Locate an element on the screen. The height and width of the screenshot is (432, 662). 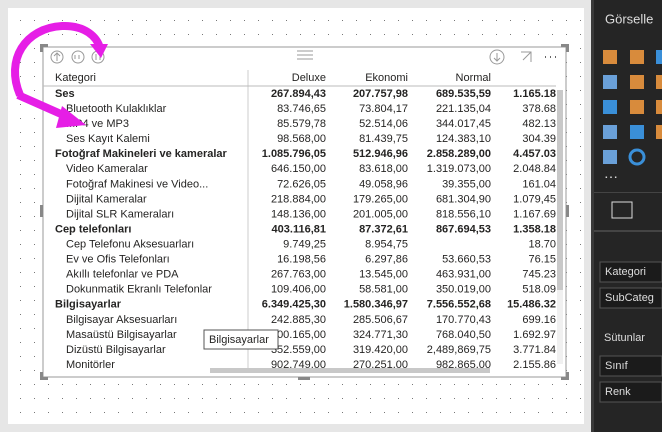
cell: 6.297,86 is located at coordinates (386, 260).